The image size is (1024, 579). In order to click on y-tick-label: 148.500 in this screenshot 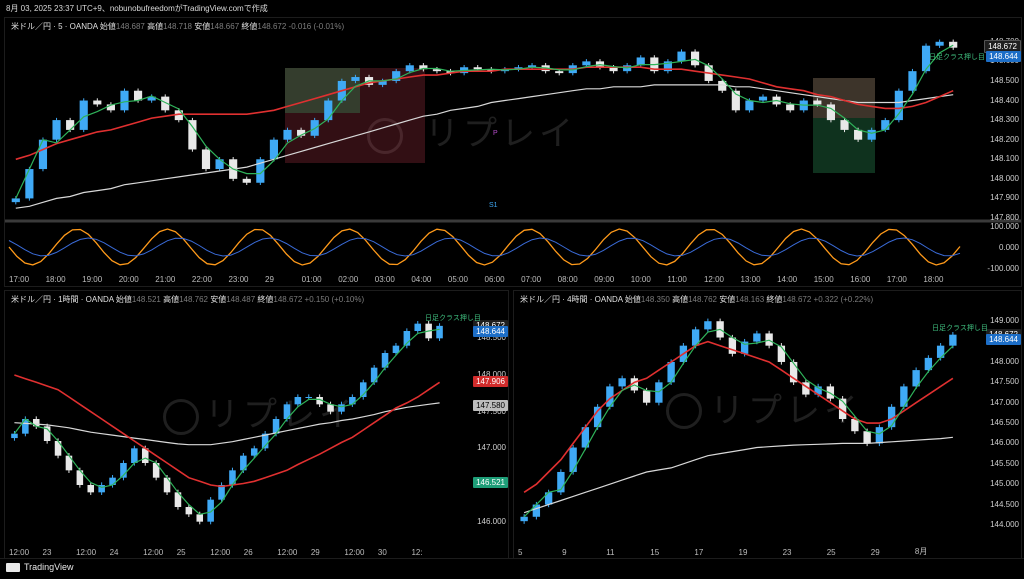, I will do `click(1004, 80)`.